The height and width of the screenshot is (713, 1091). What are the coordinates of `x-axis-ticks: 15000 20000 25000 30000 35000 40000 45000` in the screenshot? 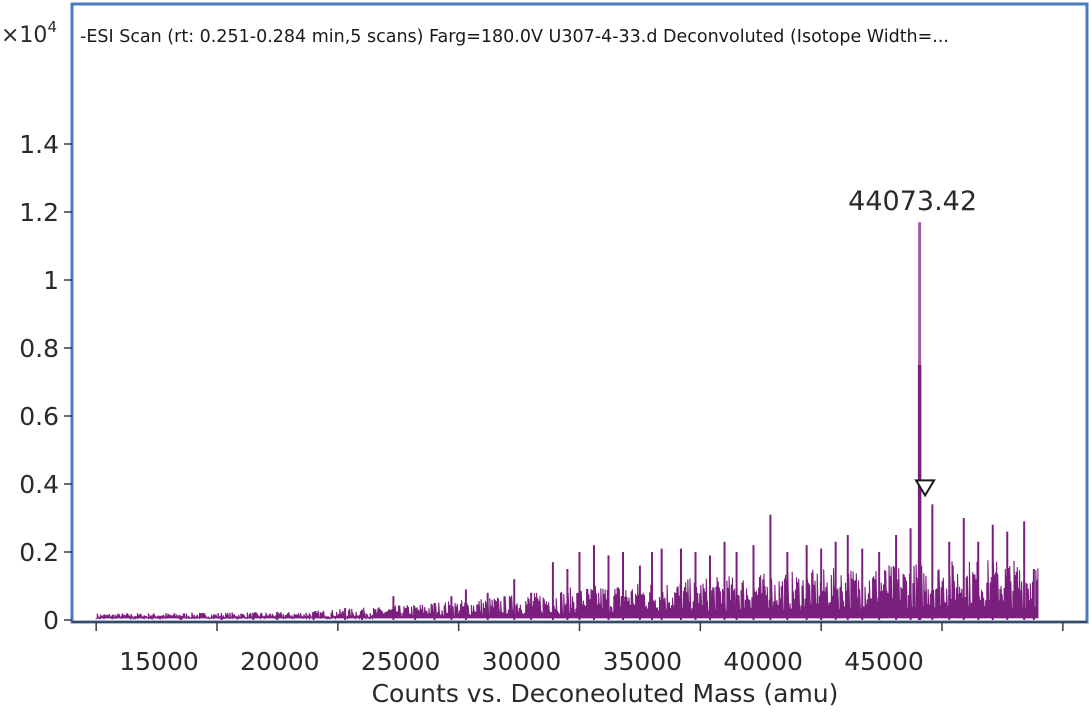 It's located at (579, 649).